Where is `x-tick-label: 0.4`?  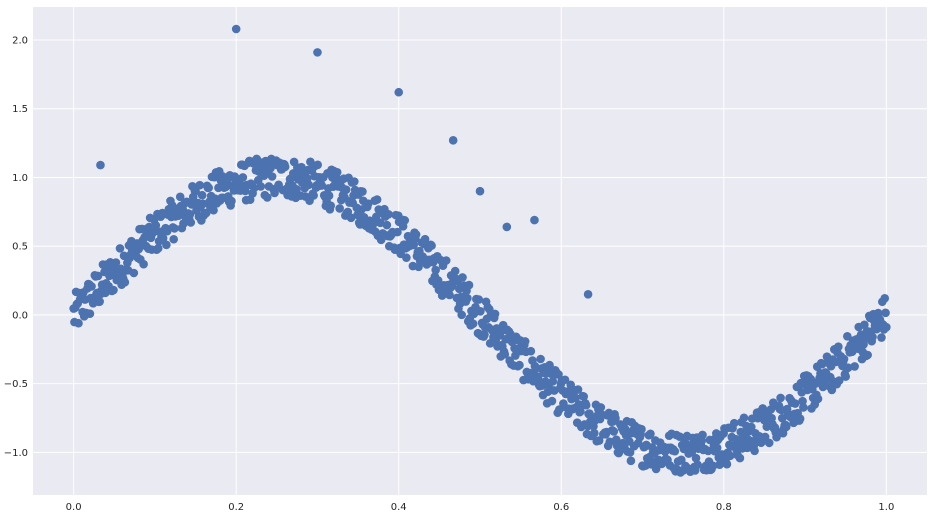 x-tick-label: 0.4 is located at coordinates (399, 507).